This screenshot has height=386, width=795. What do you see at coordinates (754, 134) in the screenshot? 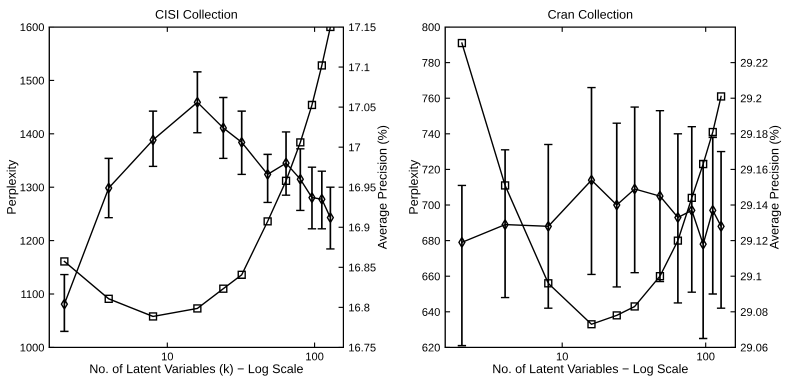
I see `y2-tick-label: 29.18` at bounding box center [754, 134].